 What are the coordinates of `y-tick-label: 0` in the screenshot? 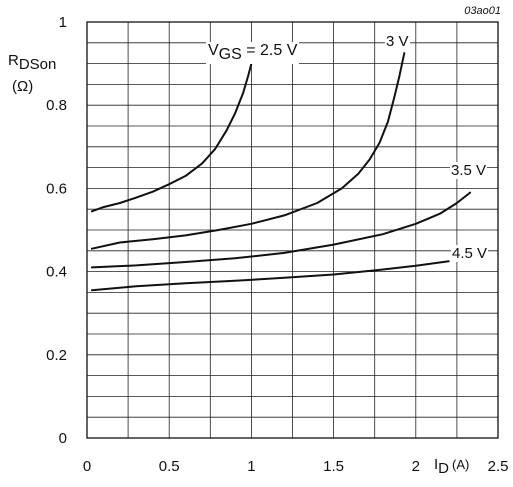 It's located at (63, 438).